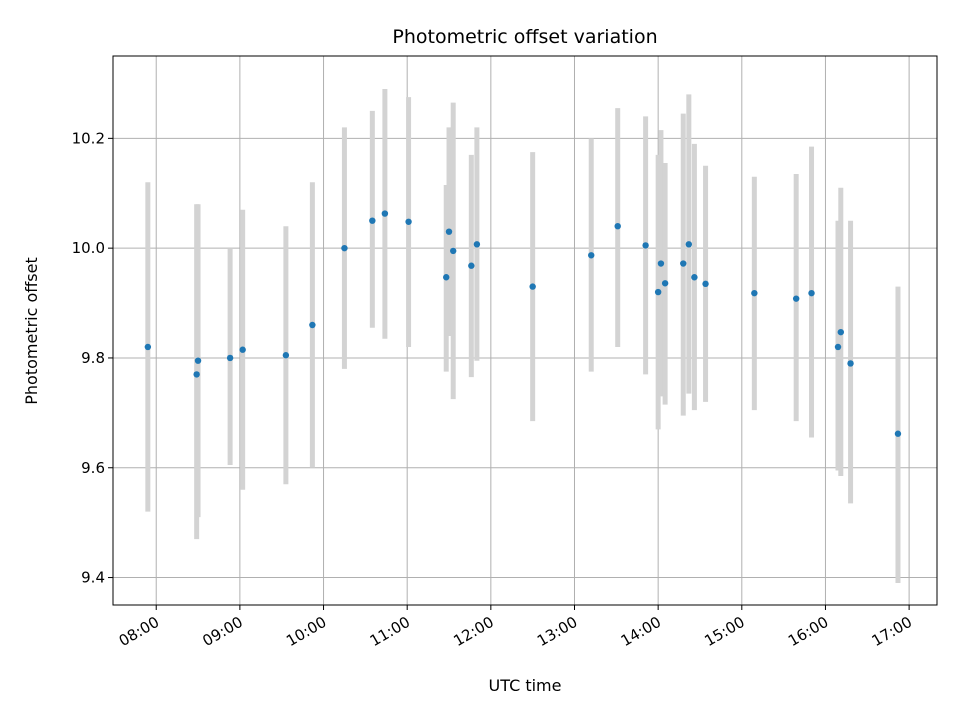  I want to click on y-axis-title: Photometric offset, so click(31, 331).